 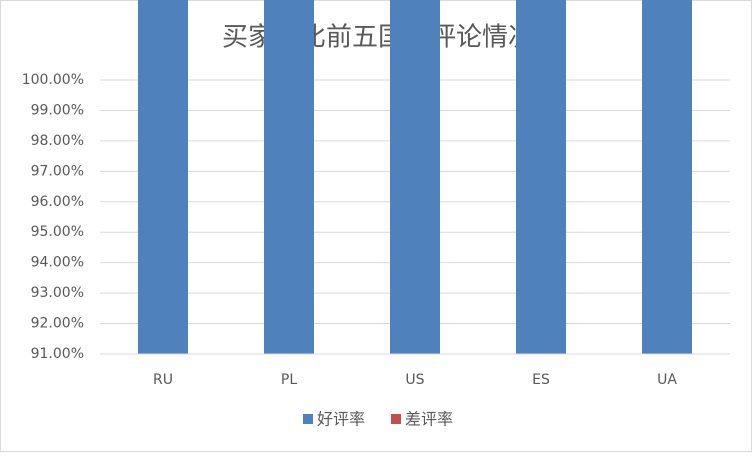 I want to click on y-tick-label: 94.00%, so click(x=57, y=263).